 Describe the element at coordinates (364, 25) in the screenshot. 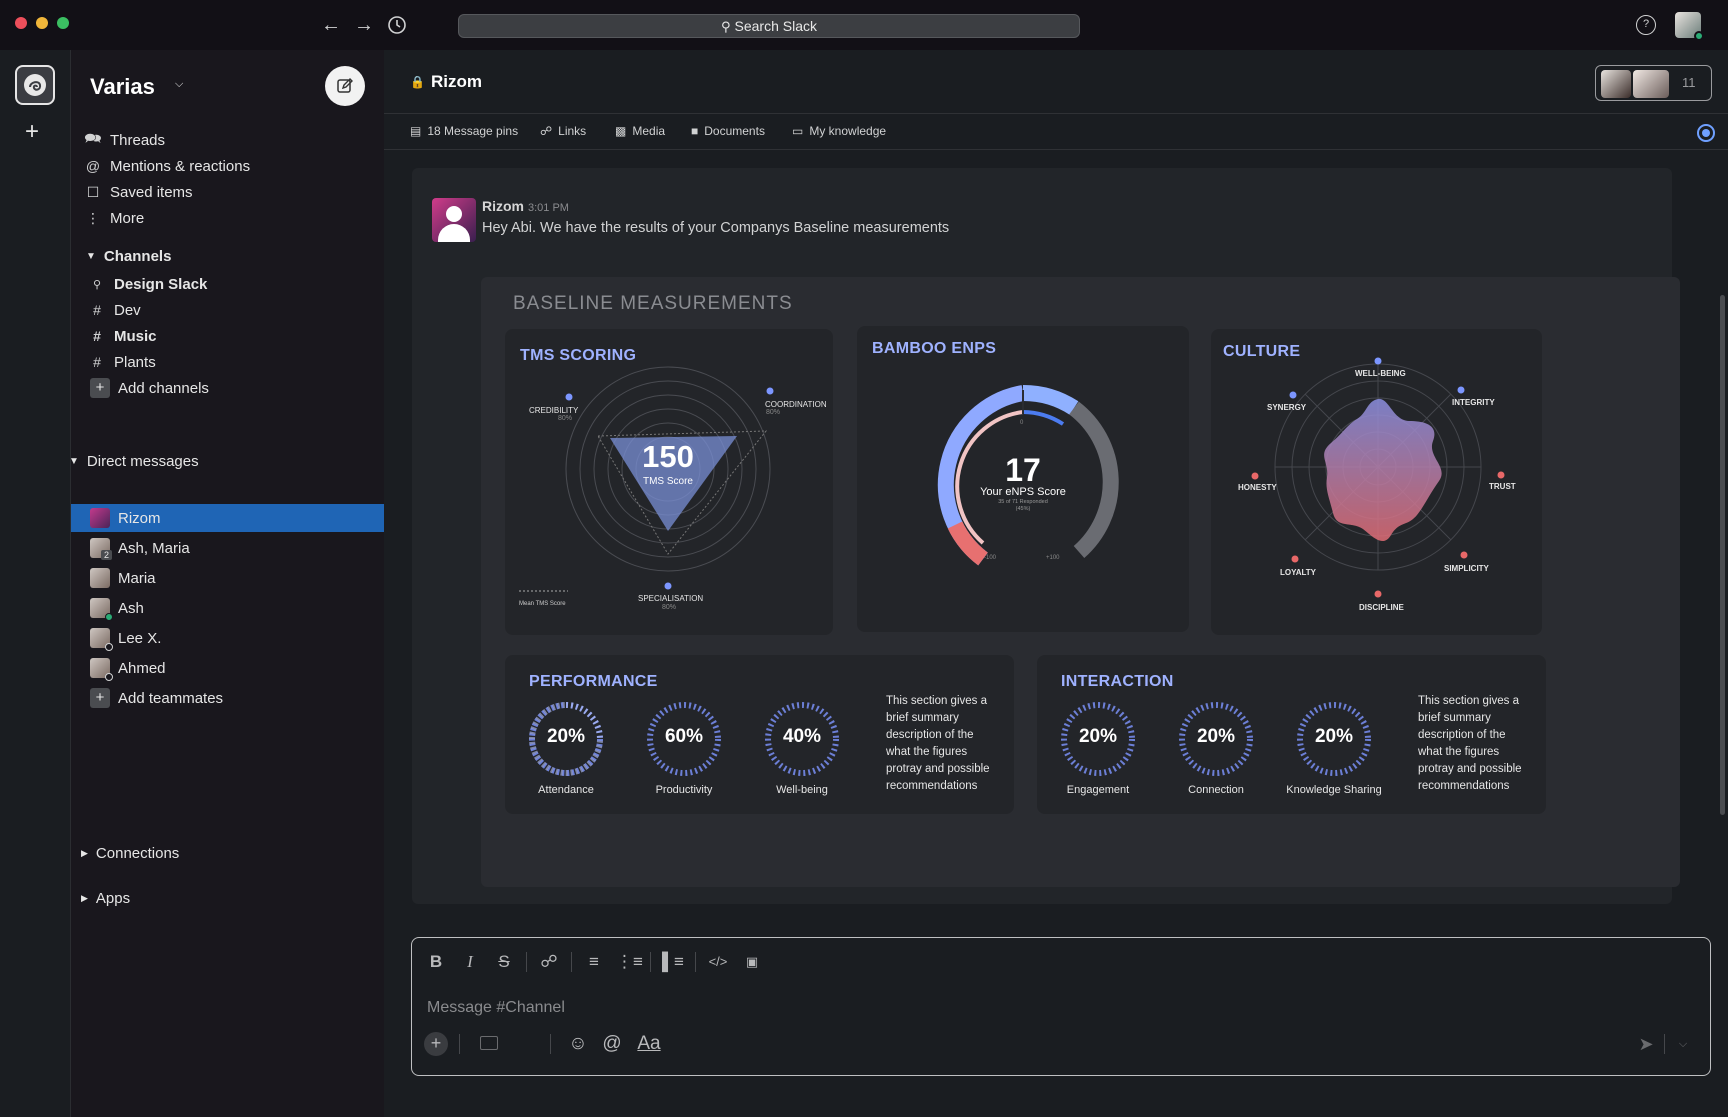

I see `forward-arrow-icon: →` at that location.